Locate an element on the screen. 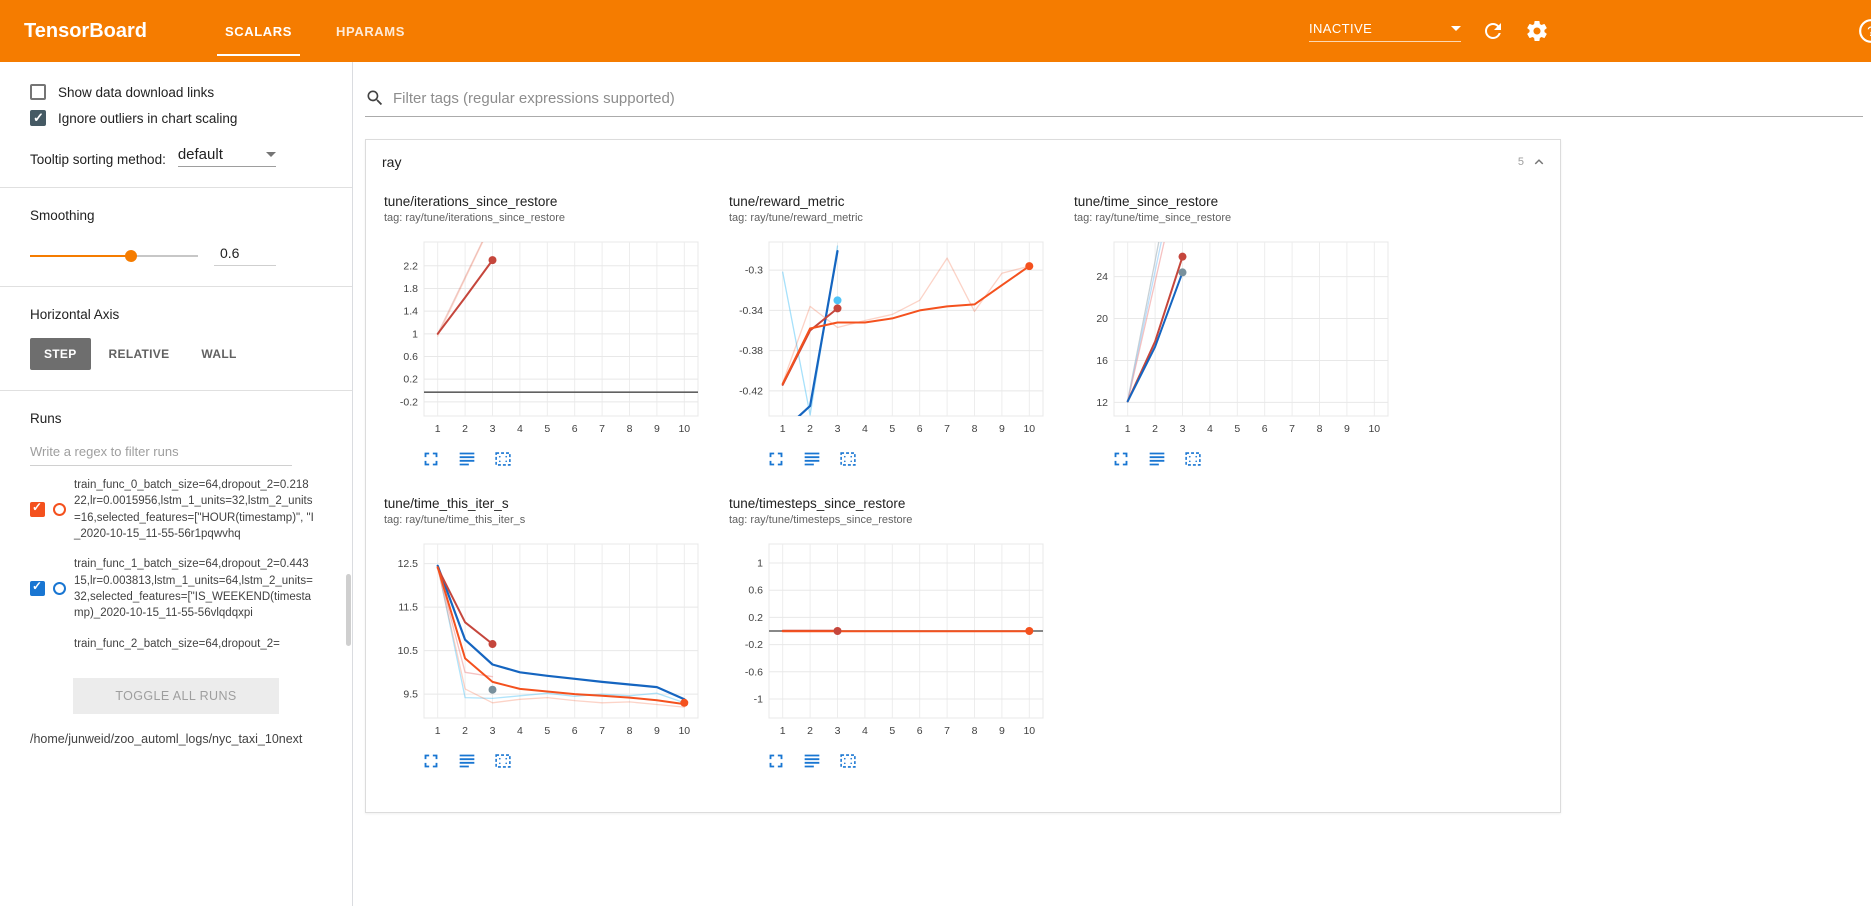 Image resolution: width=1871 pixels, height=906 pixels. refresh-icon is located at coordinates (1493, 31).